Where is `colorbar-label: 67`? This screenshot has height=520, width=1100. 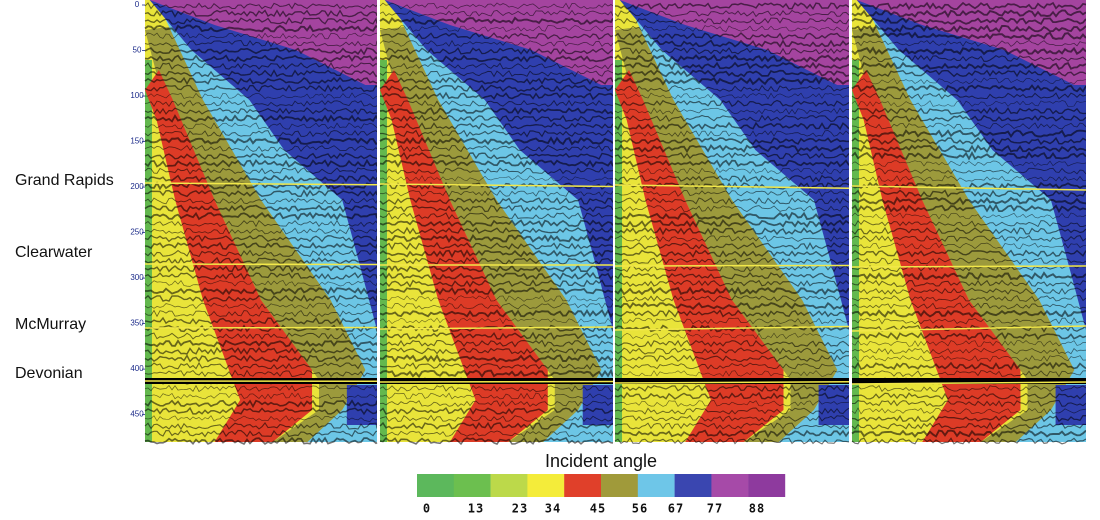
colorbar-label: 67 is located at coordinates (676, 509).